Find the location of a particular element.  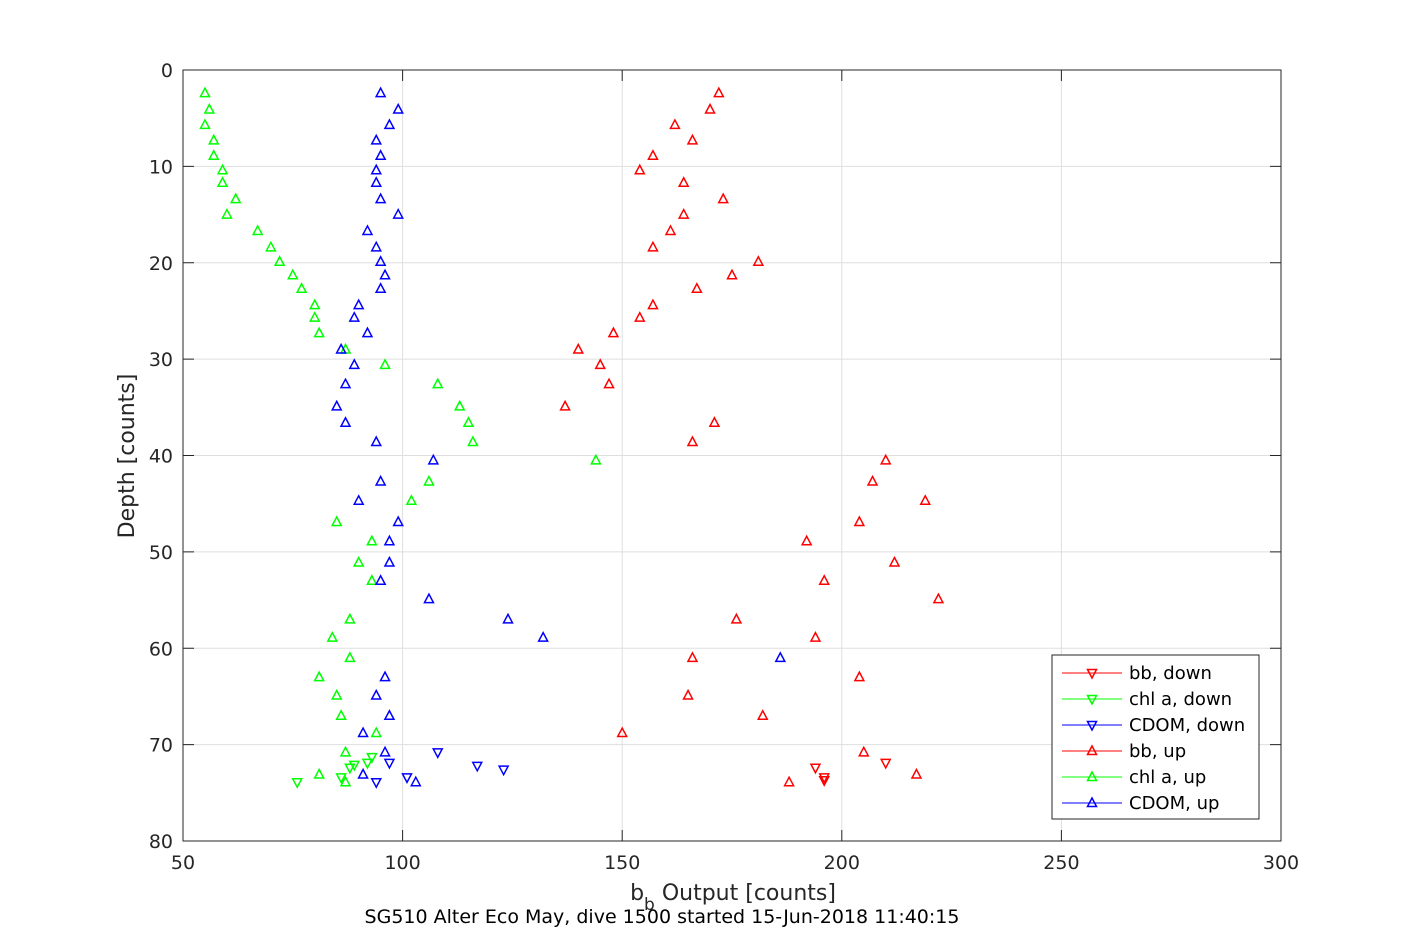

legend-label: CDOM, down is located at coordinates (1187, 725).